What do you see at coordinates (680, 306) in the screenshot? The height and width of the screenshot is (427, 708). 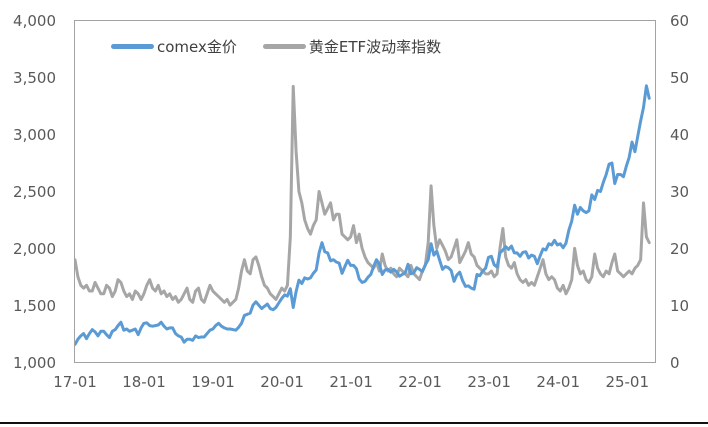 I see `right-axis-tick-label: 10` at bounding box center [680, 306].